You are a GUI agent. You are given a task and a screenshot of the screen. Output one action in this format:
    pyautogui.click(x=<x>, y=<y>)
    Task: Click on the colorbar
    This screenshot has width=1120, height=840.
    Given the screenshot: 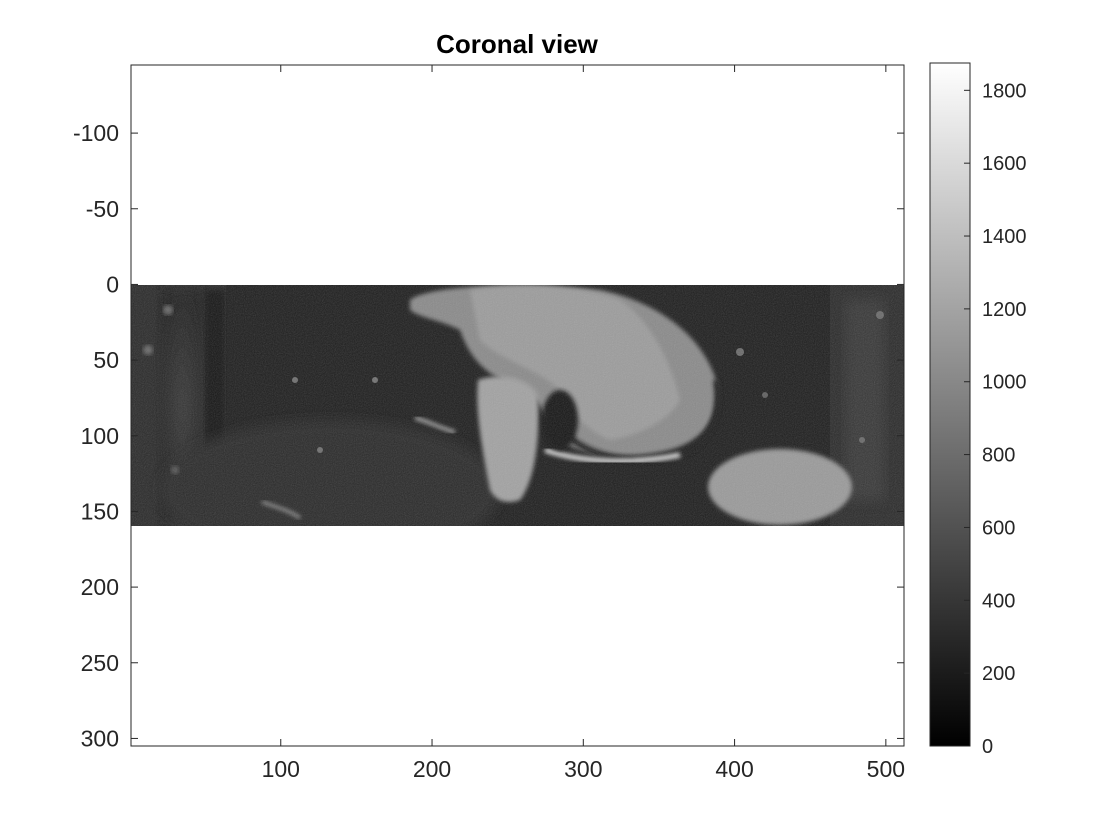 What is the action you would take?
    pyautogui.click(x=950, y=404)
    